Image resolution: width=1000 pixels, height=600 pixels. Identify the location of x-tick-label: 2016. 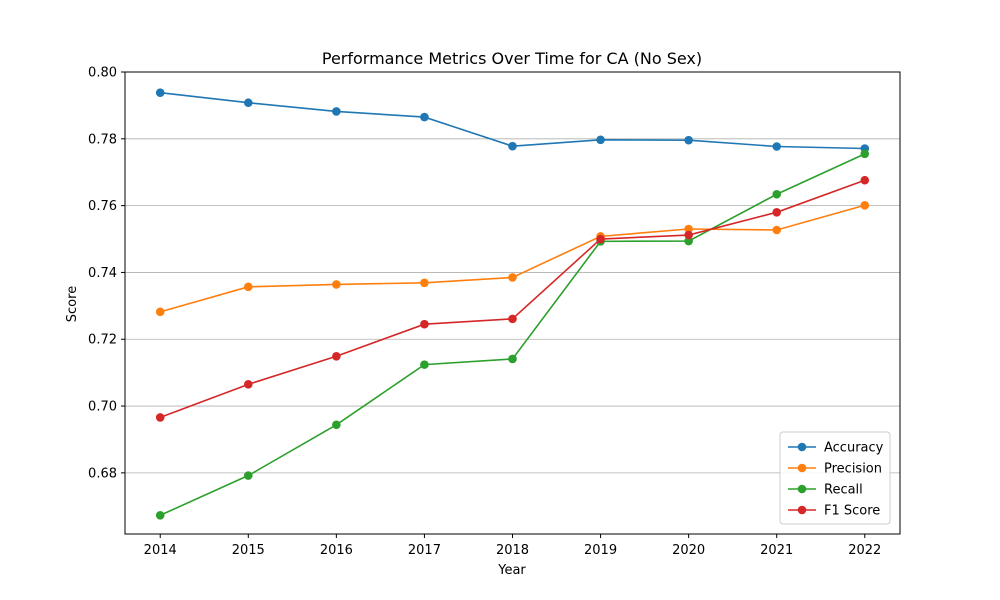
(336, 550).